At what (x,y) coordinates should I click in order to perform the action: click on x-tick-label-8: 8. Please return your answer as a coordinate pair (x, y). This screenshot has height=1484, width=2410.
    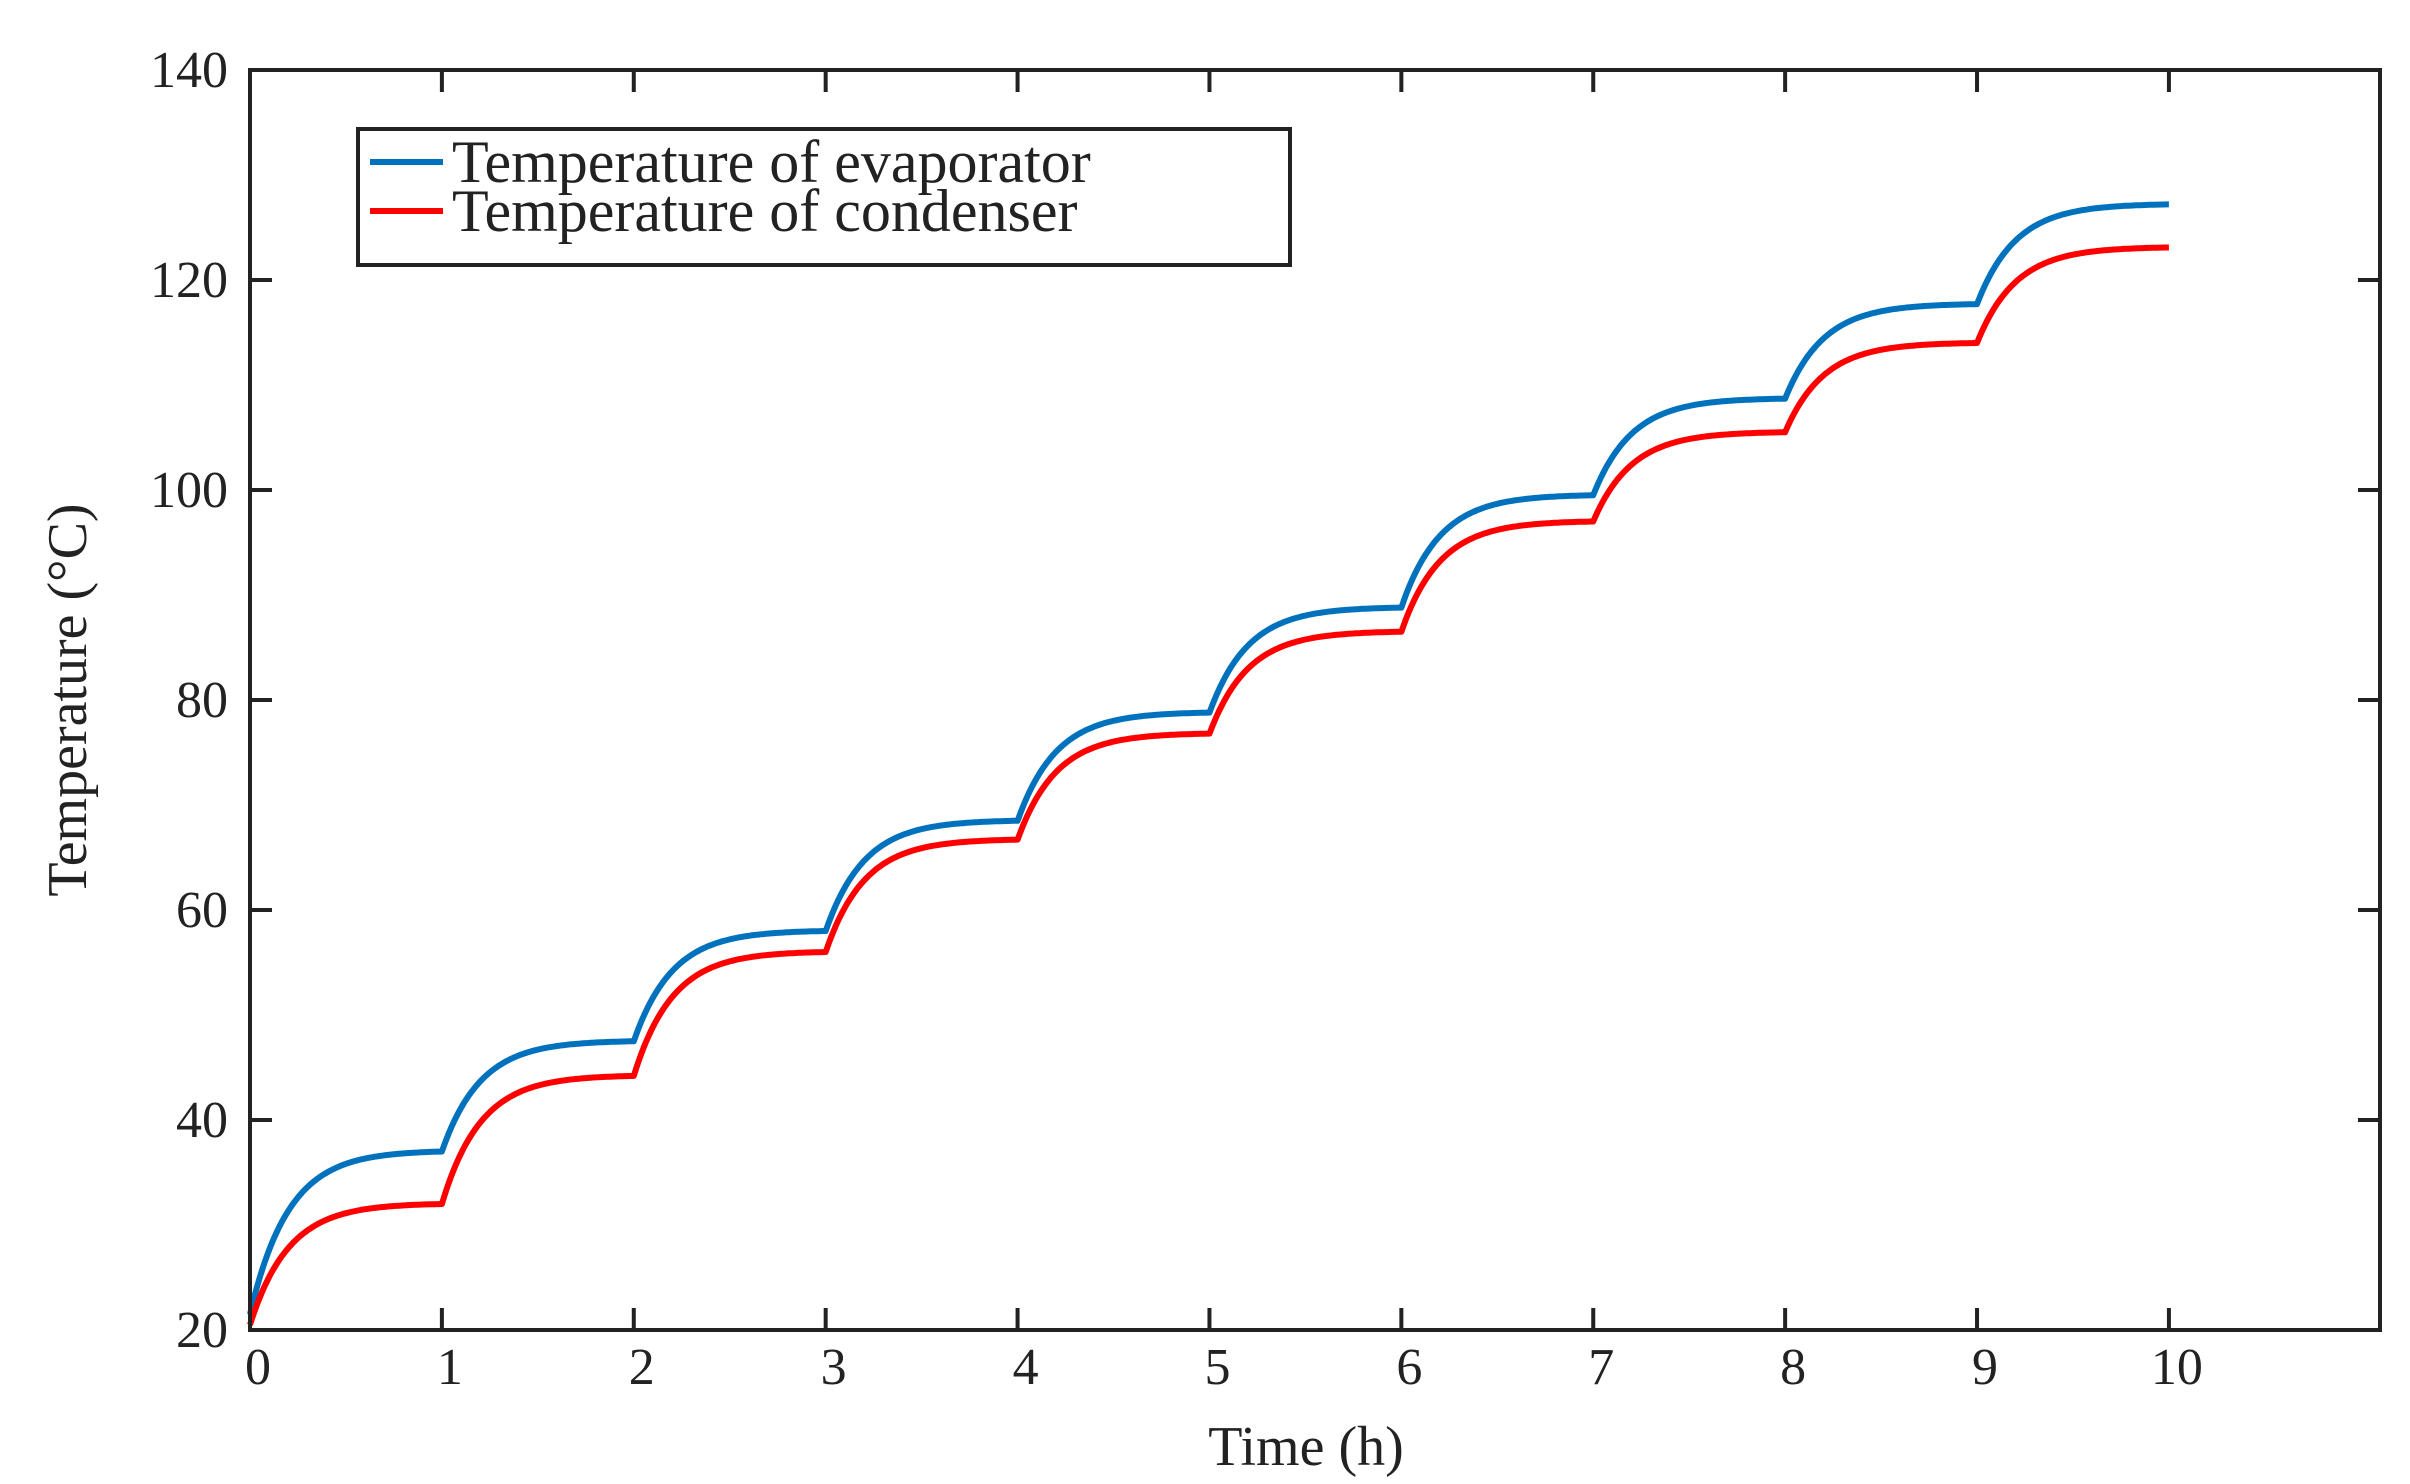
    Looking at the image, I should click on (1793, 1367).